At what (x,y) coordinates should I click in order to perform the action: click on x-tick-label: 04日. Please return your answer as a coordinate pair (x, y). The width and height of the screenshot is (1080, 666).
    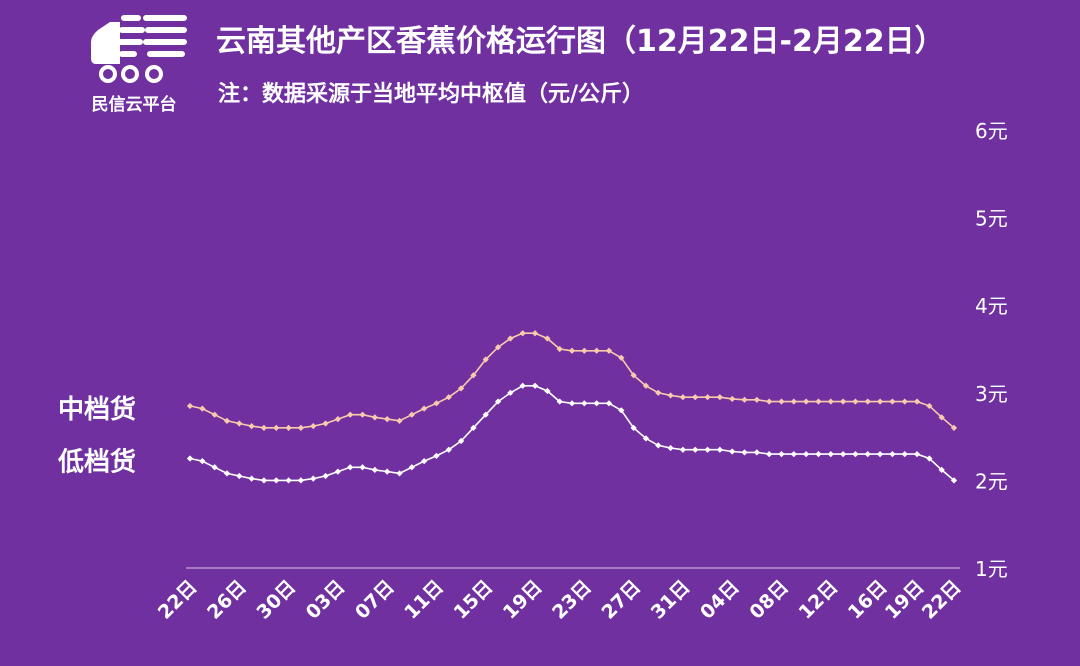
    Looking at the image, I should click on (720, 600).